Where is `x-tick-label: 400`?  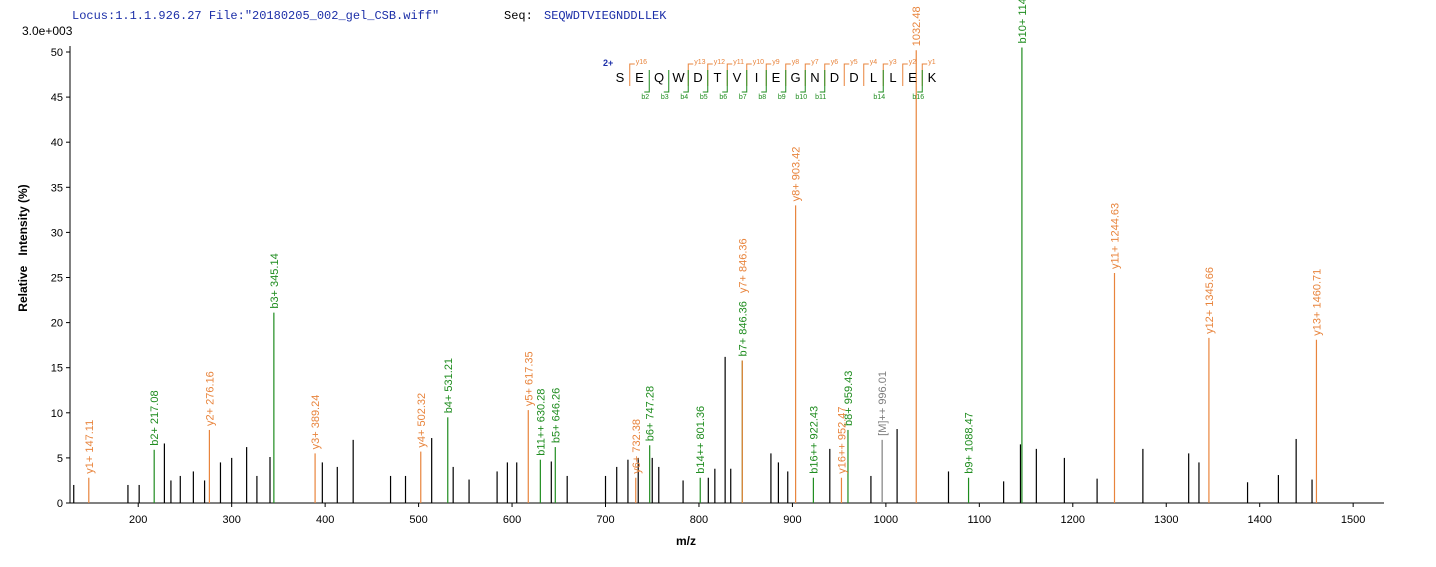
x-tick-label: 400 is located at coordinates (325, 520).